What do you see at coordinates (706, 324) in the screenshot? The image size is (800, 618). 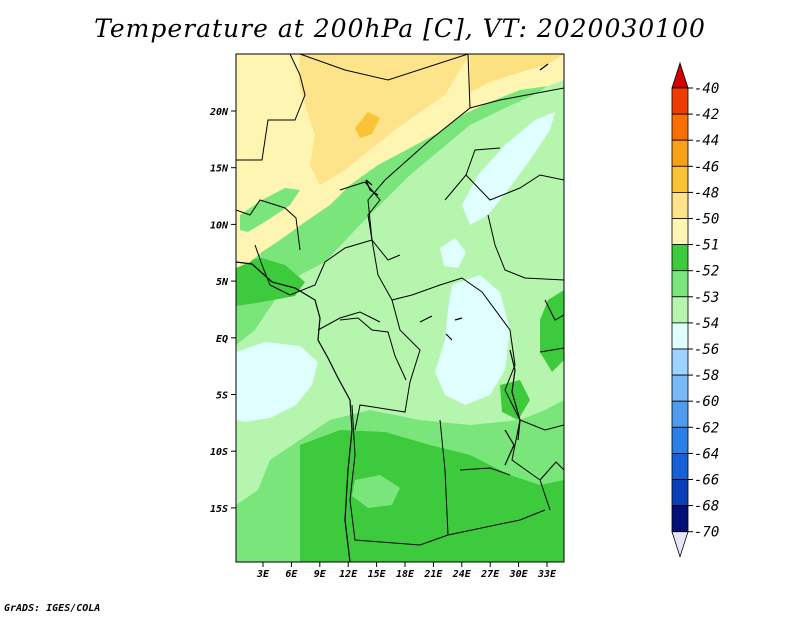 I see `colorbar-label: -54` at bounding box center [706, 324].